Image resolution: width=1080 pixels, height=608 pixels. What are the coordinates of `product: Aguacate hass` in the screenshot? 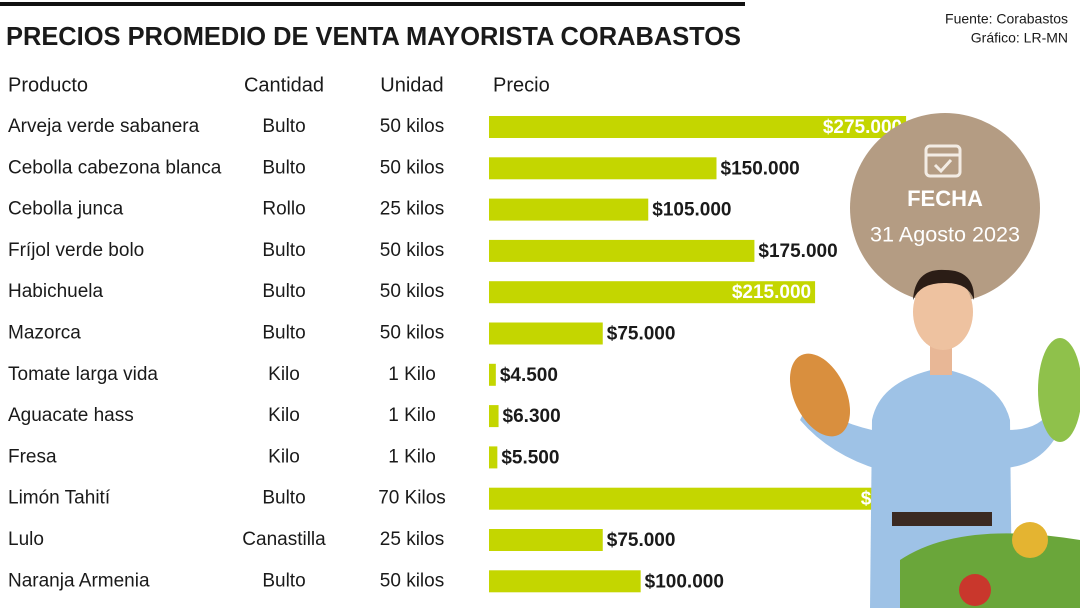 It's located at (71, 415).